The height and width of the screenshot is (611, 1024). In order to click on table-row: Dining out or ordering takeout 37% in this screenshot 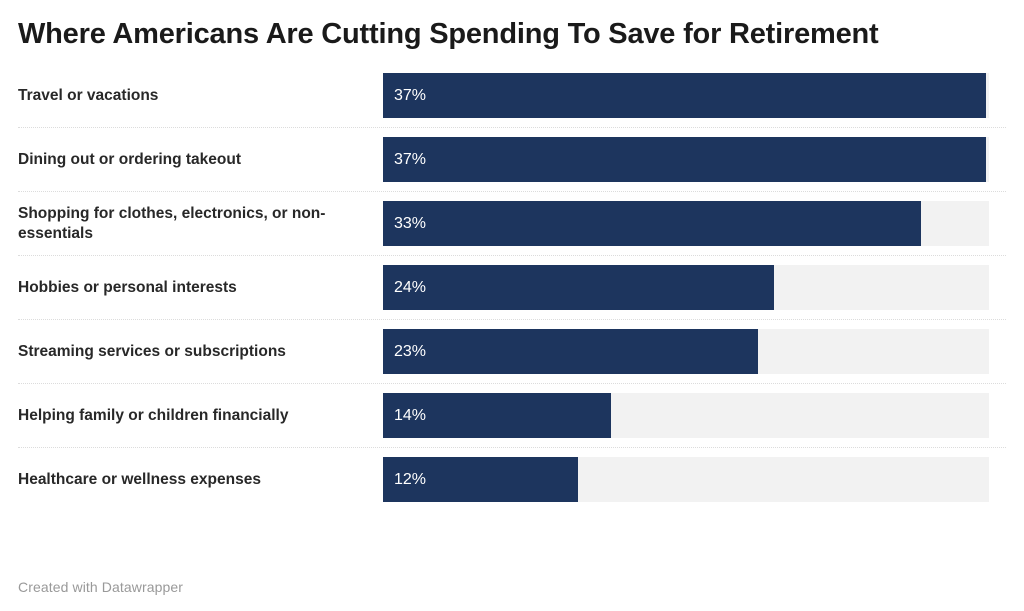, I will do `click(512, 159)`.